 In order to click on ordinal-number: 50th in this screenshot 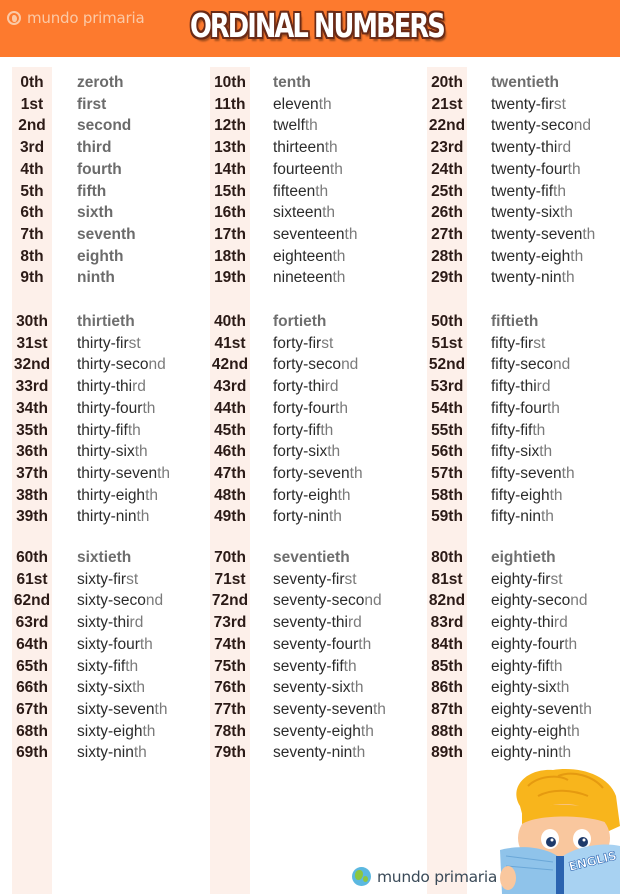, I will do `click(447, 321)`.